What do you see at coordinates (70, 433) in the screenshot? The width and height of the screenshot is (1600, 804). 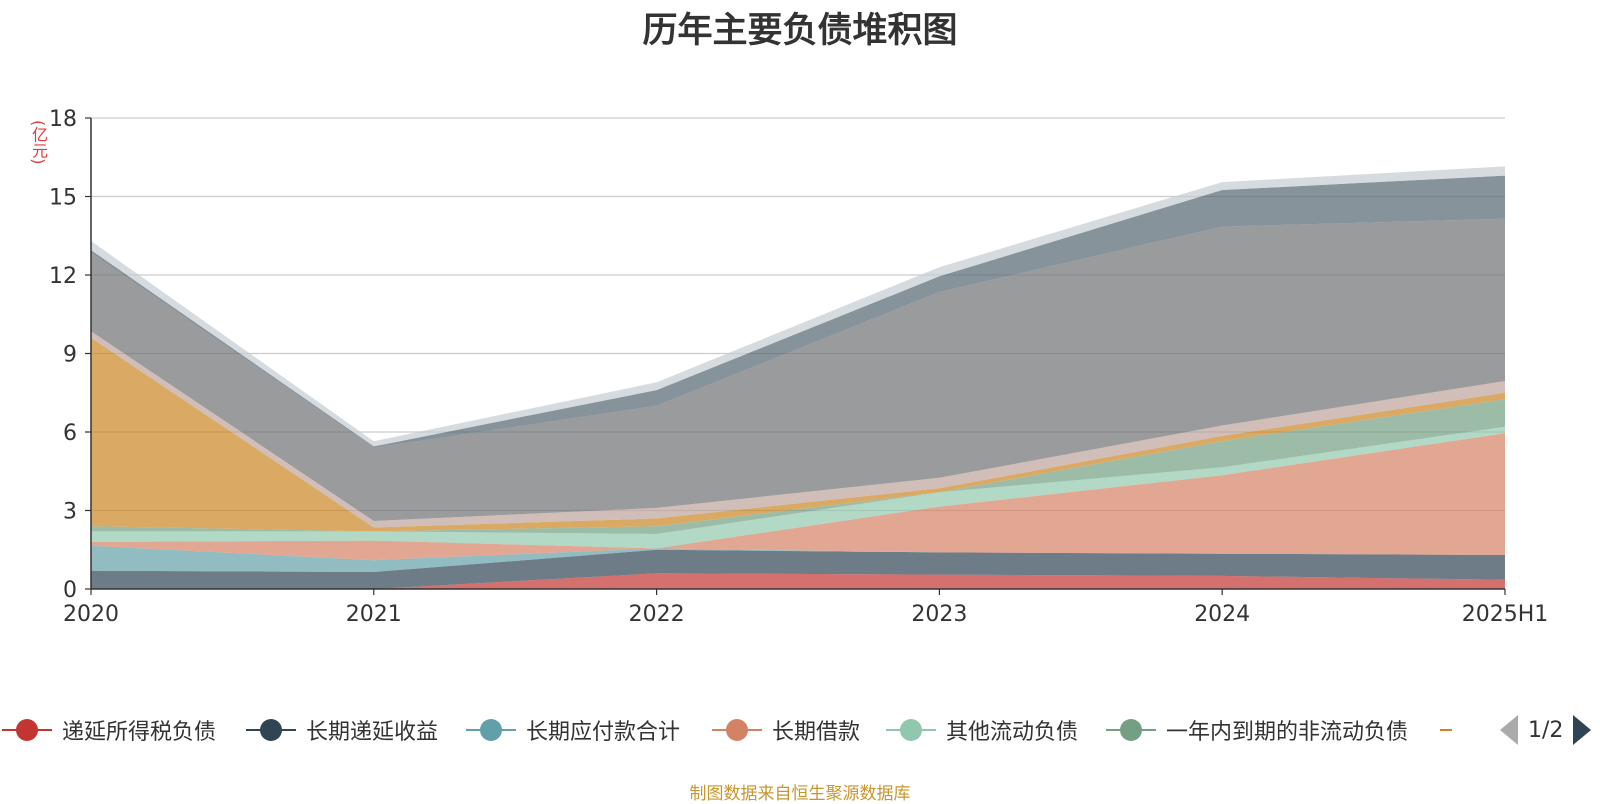 I see `y-tick-label: 6` at bounding box center [70, 433].